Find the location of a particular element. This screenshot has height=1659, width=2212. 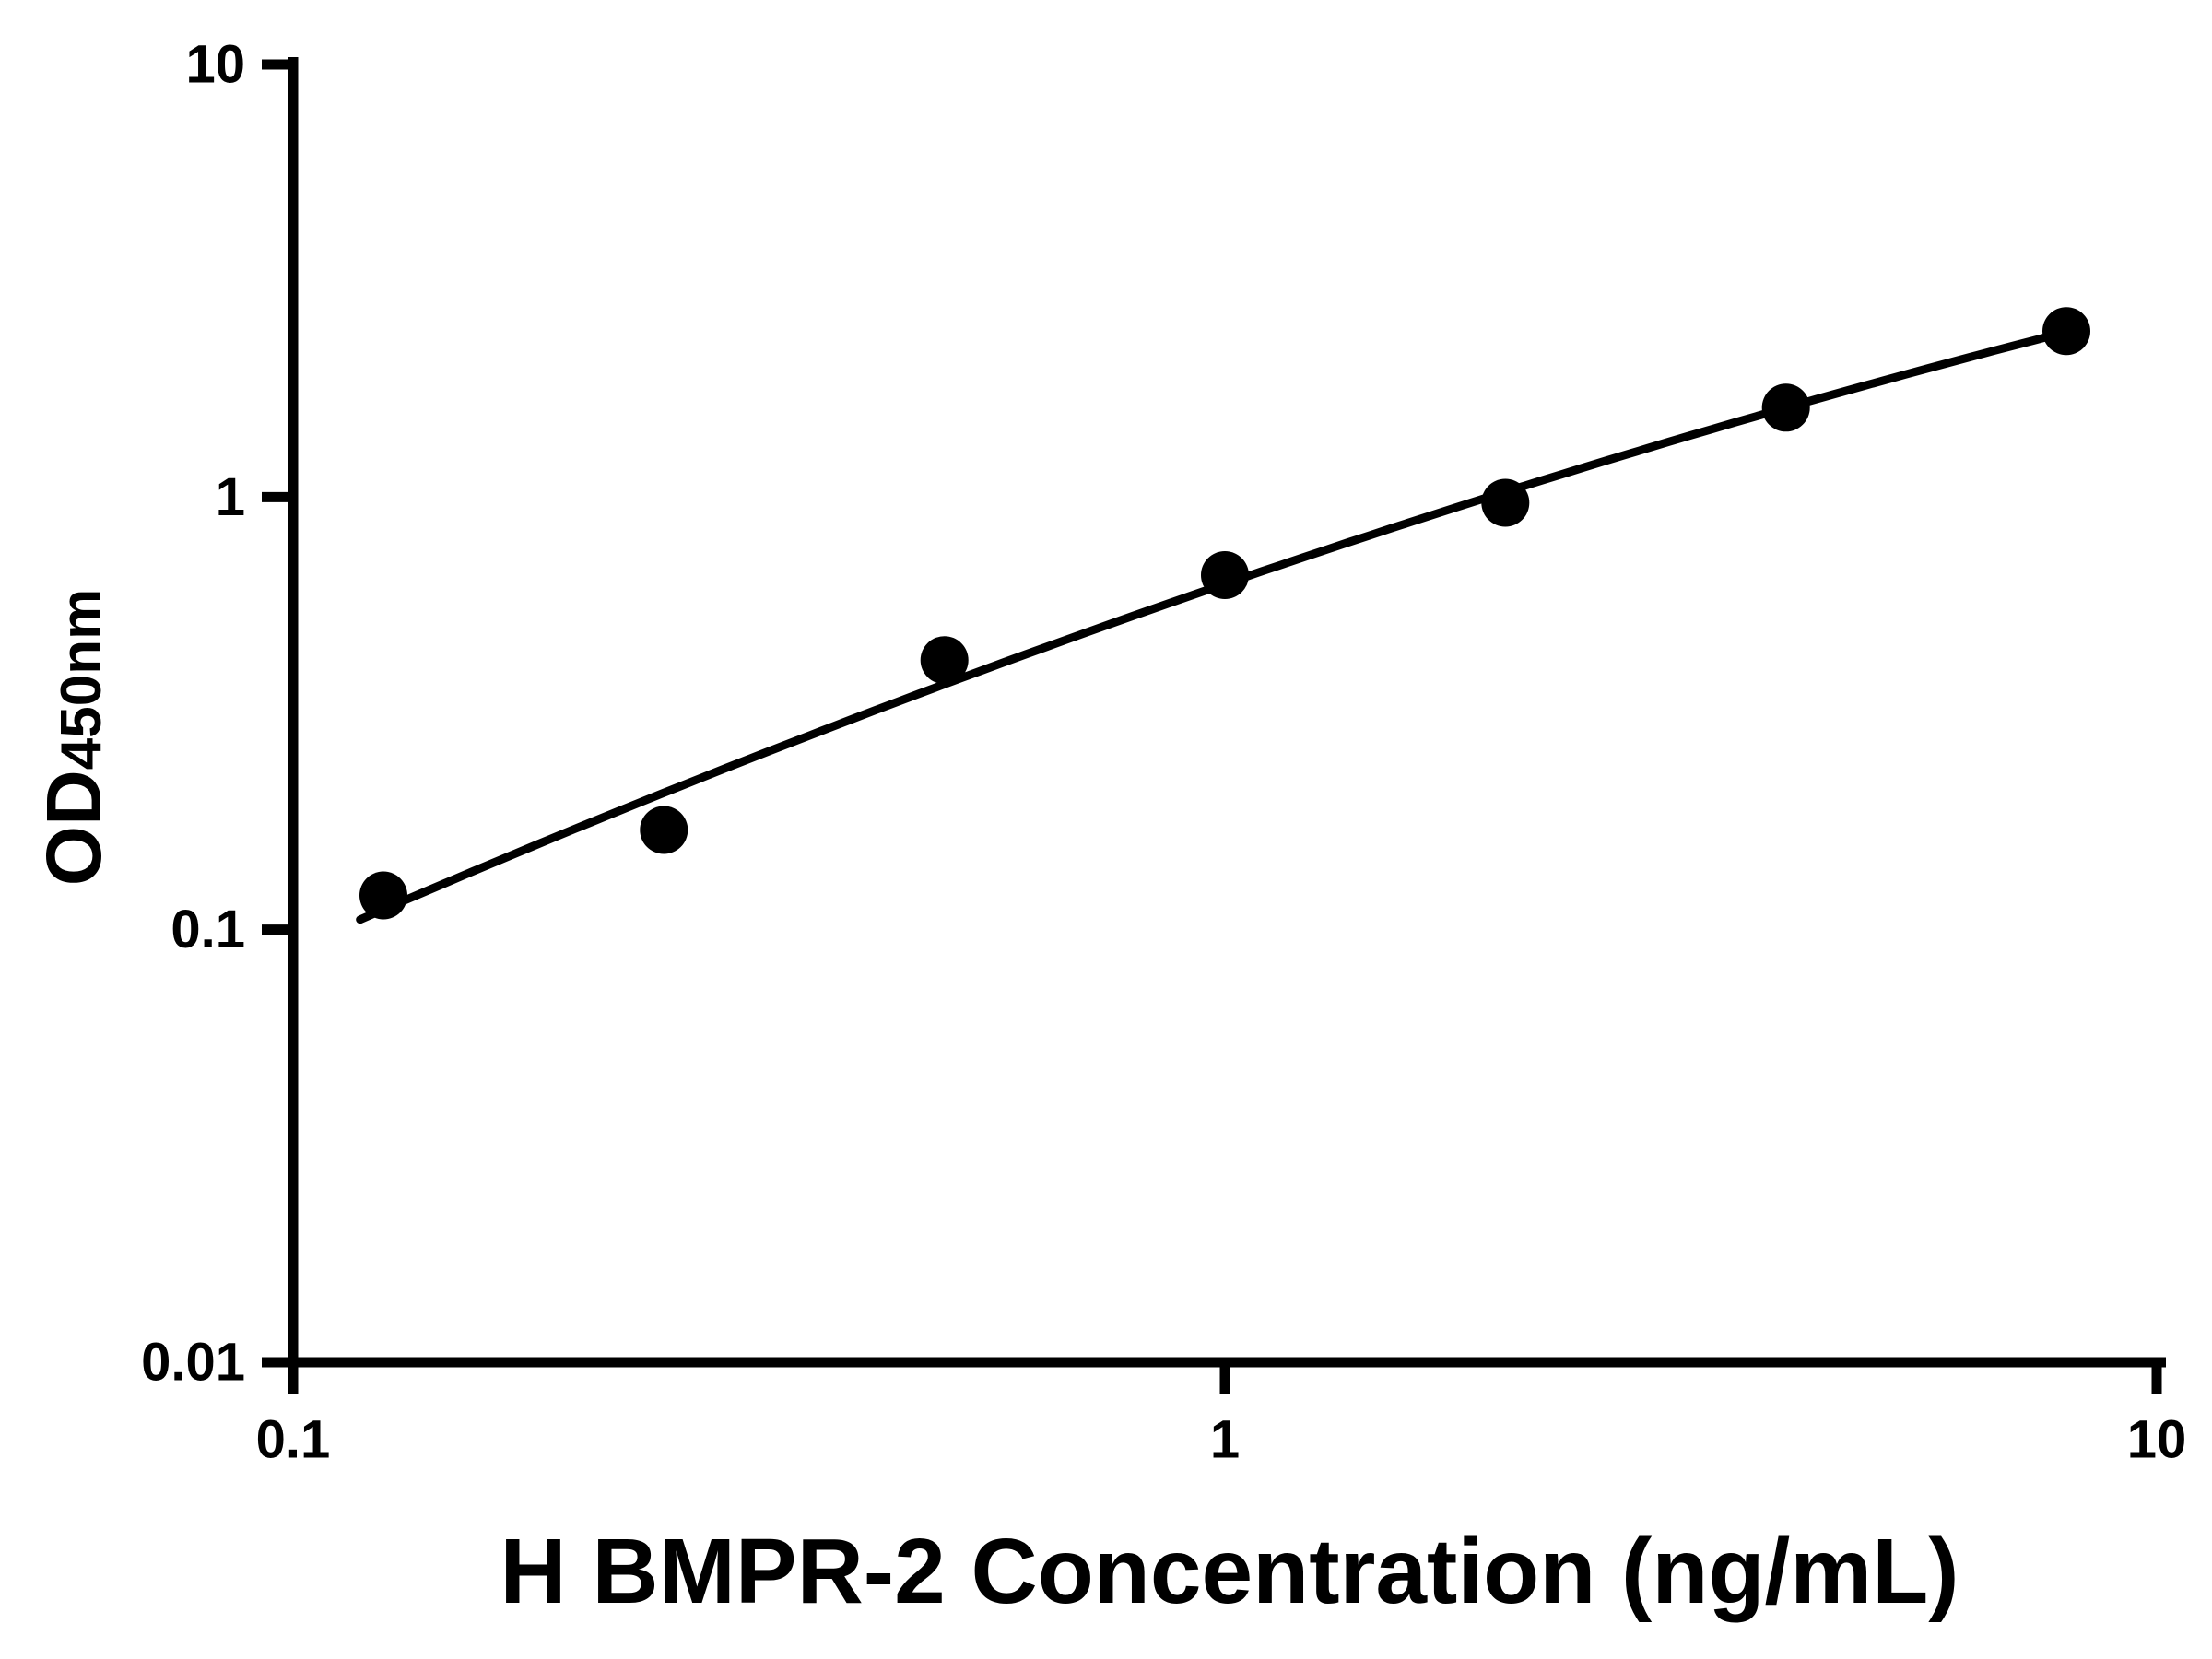

x-tick-label: 10 is located at coordinates (2157, 1440).